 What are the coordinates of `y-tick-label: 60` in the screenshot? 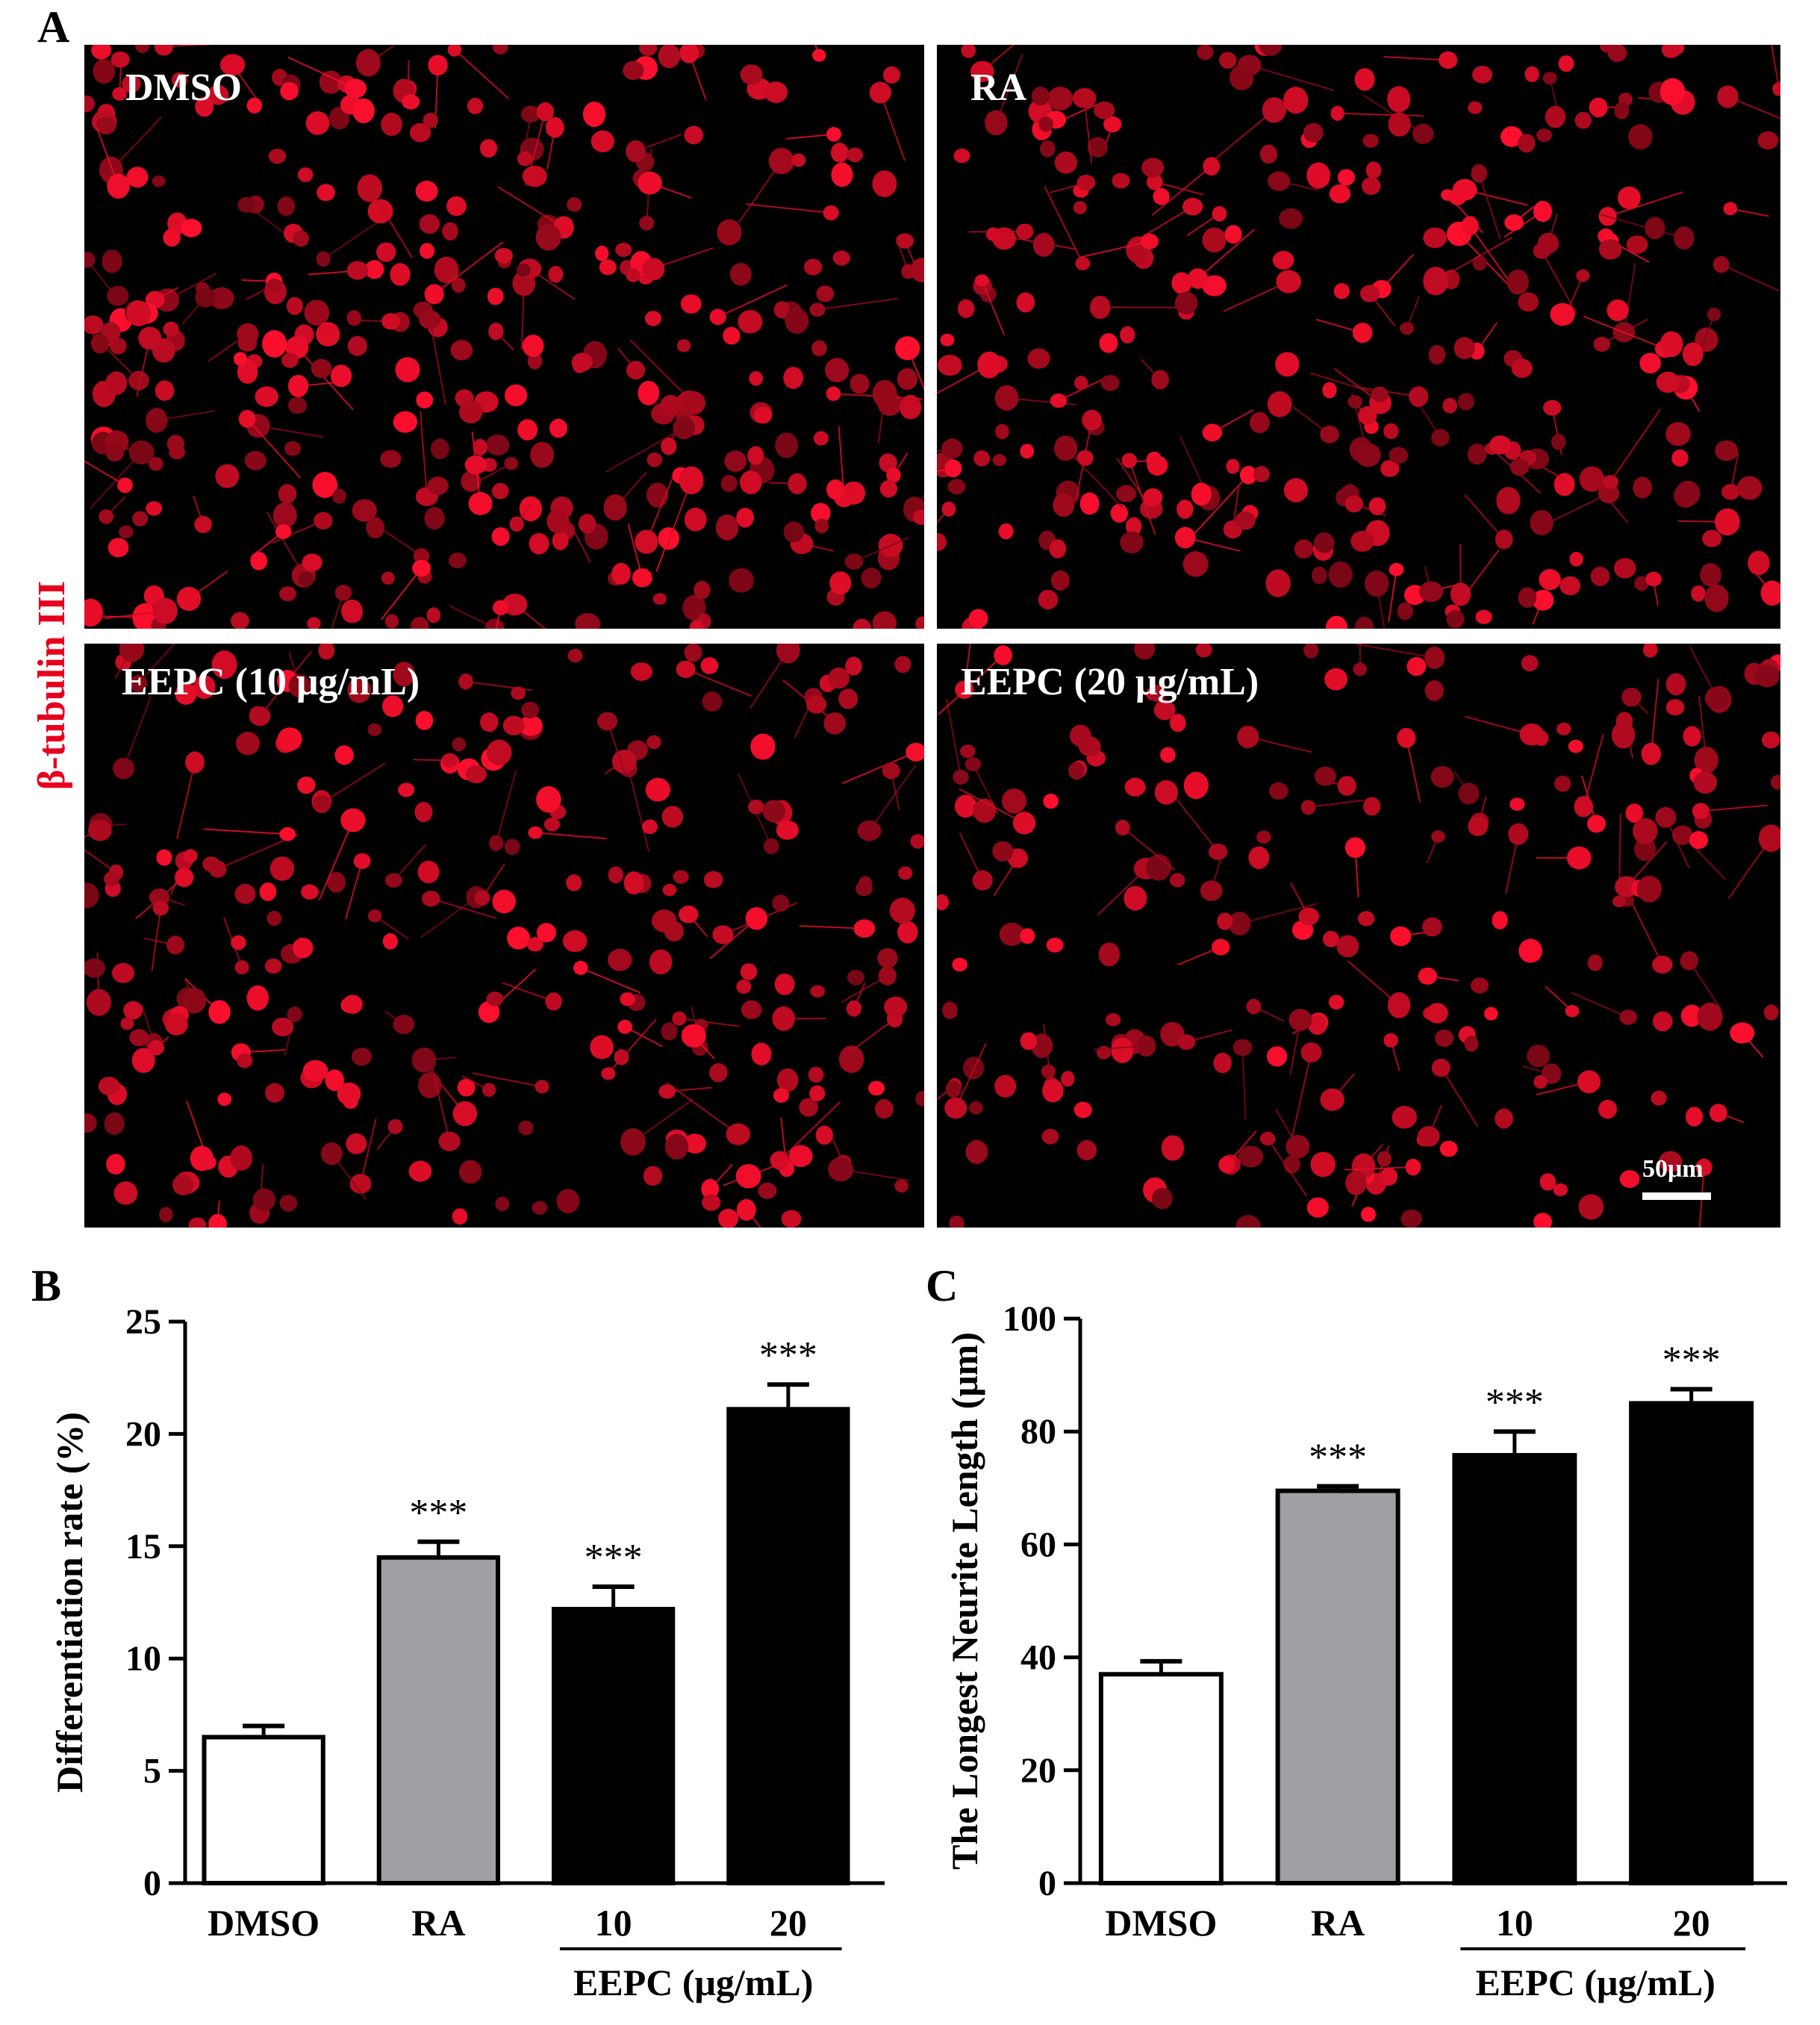 It's located at (1038, 1544).